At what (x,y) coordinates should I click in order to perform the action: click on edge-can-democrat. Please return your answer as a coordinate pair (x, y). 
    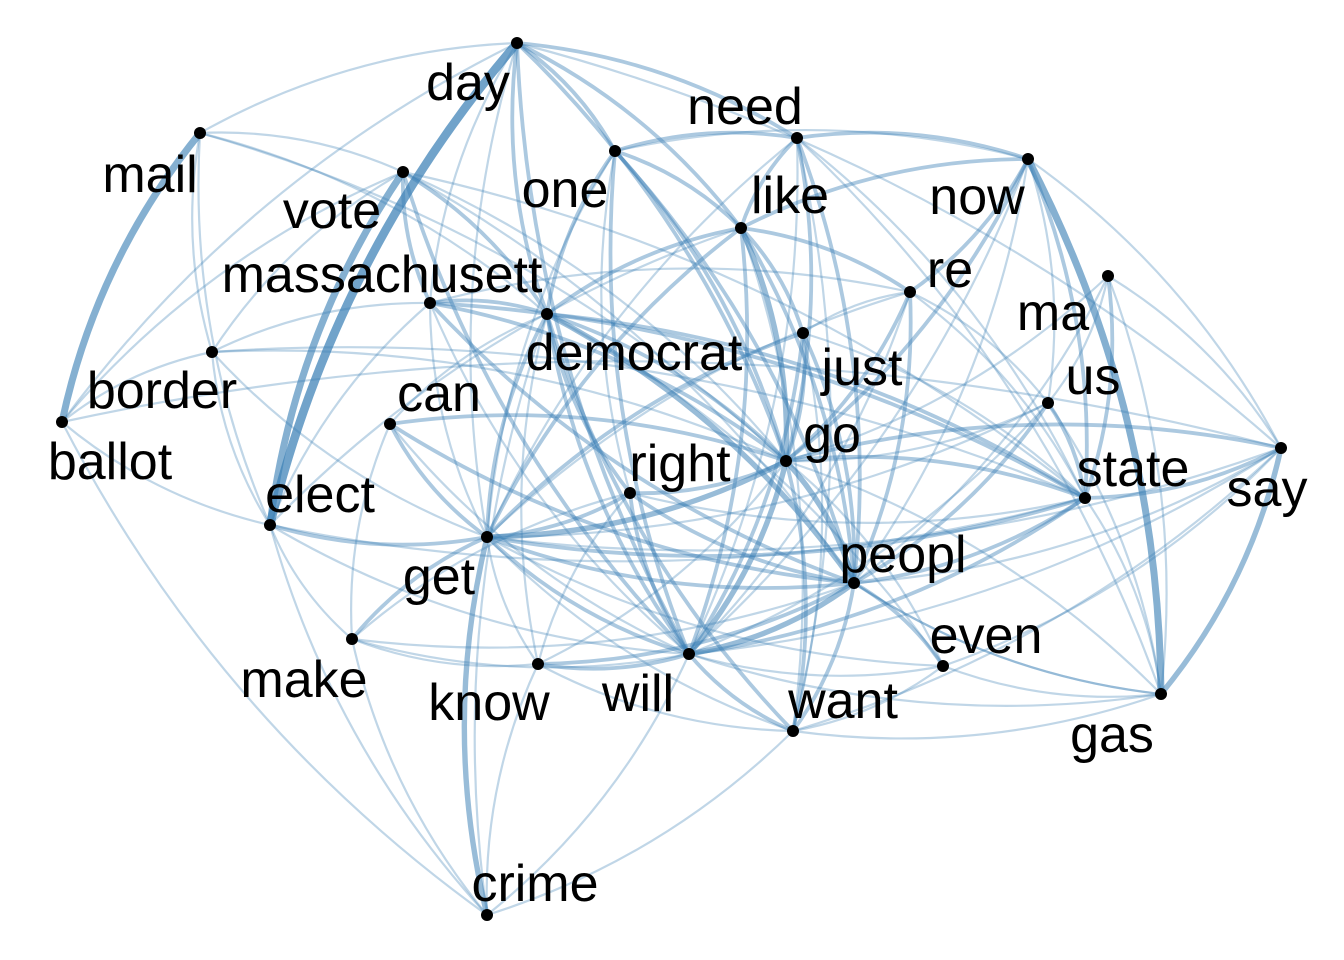
    Looking at the image, I should click on (468, 369).